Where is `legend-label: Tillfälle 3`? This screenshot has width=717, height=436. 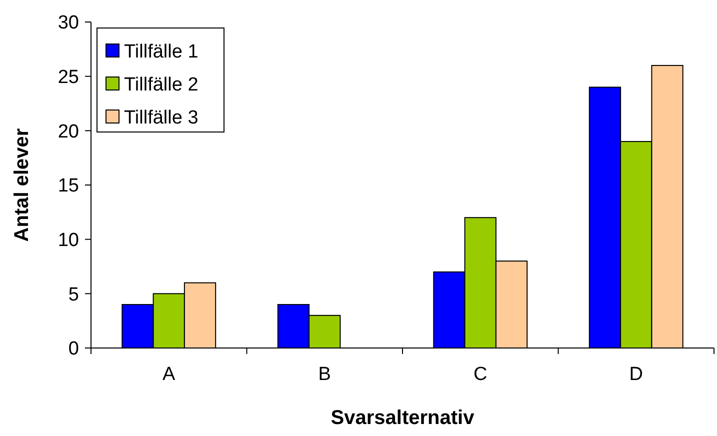
legend-label: Tillfälle 3 is located at coordinates (161, 118).